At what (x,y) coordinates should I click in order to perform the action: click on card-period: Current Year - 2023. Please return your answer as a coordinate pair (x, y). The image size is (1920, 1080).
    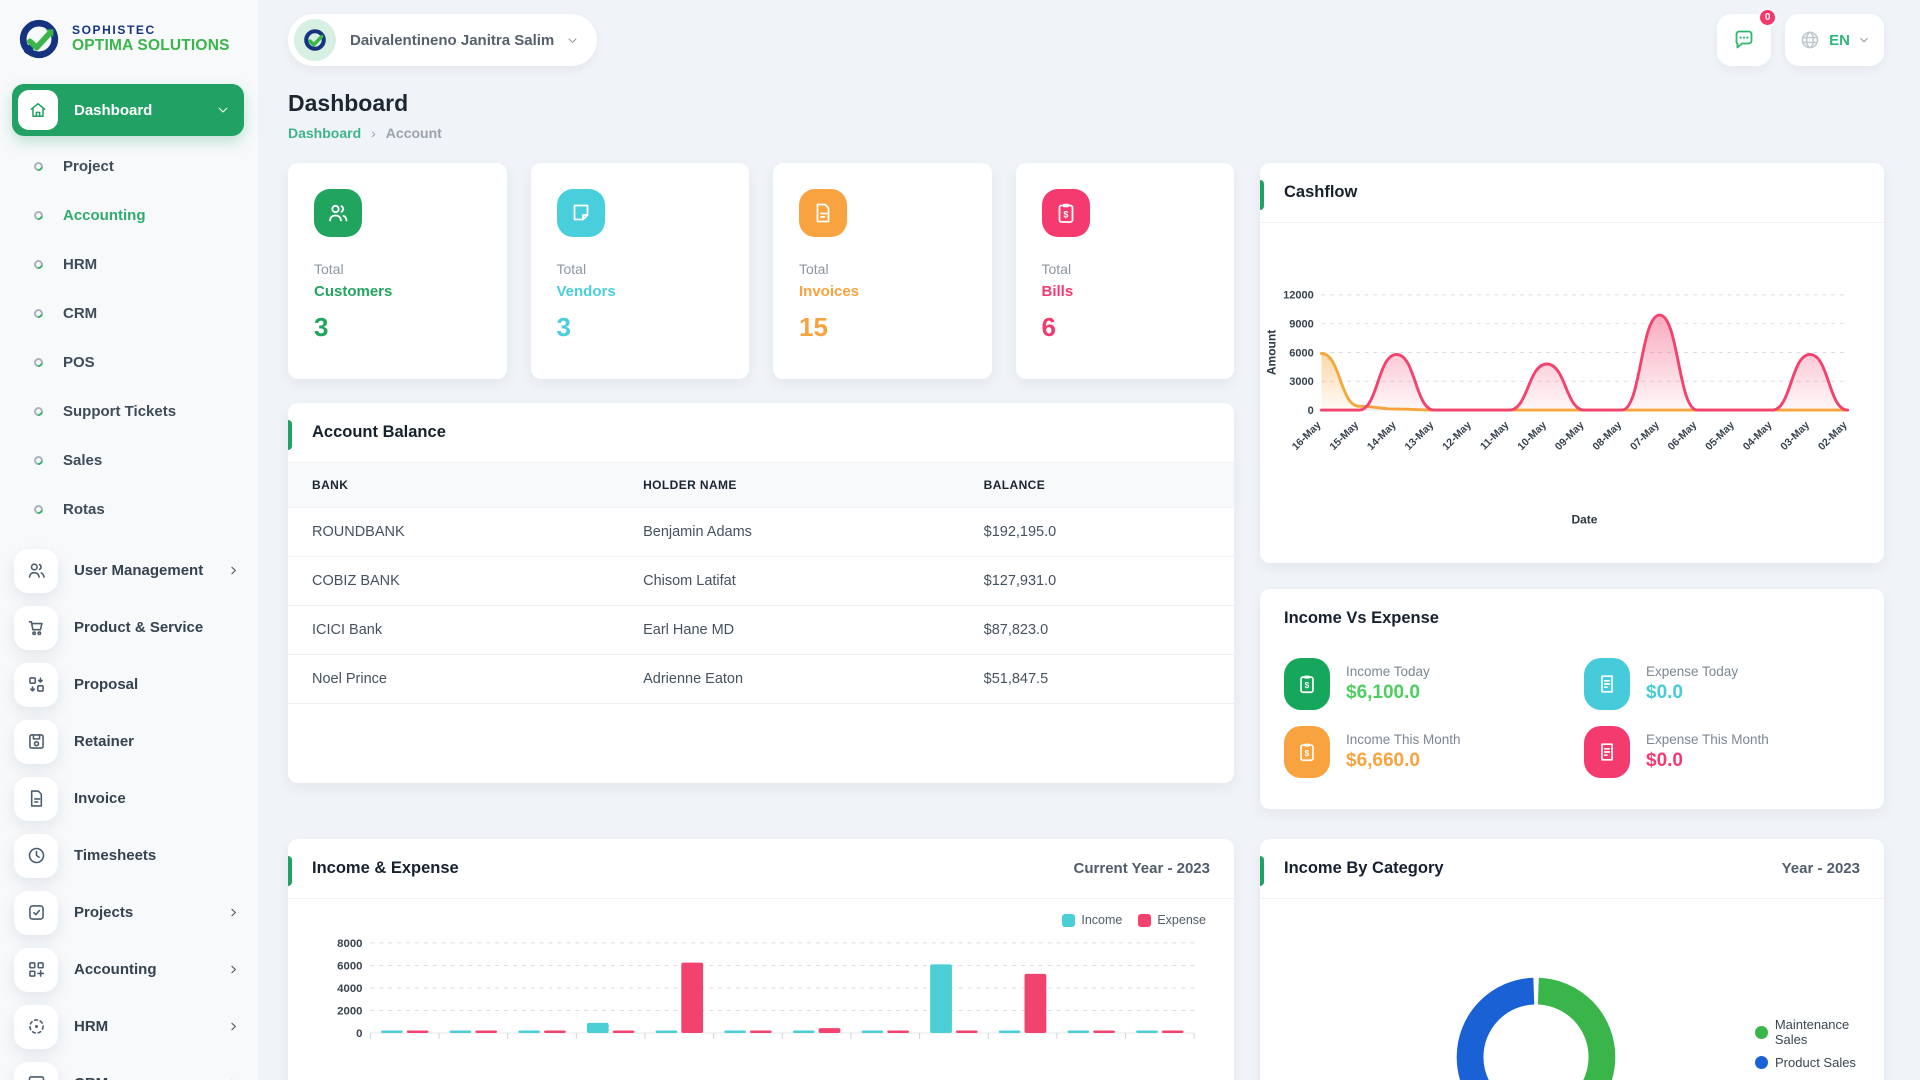
    Looking at the image, I should click on (1141, 868).